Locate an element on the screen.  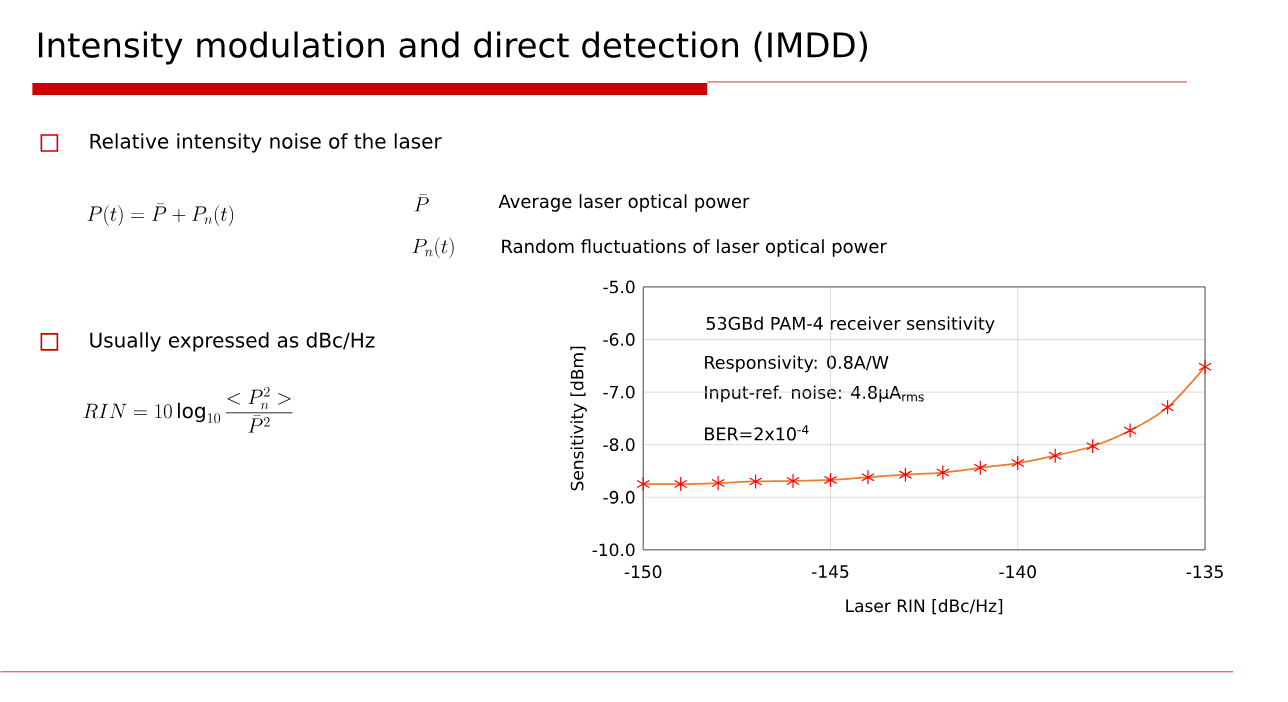
text: Relative intensity noise of the laser is located at coordinates (266, 143).